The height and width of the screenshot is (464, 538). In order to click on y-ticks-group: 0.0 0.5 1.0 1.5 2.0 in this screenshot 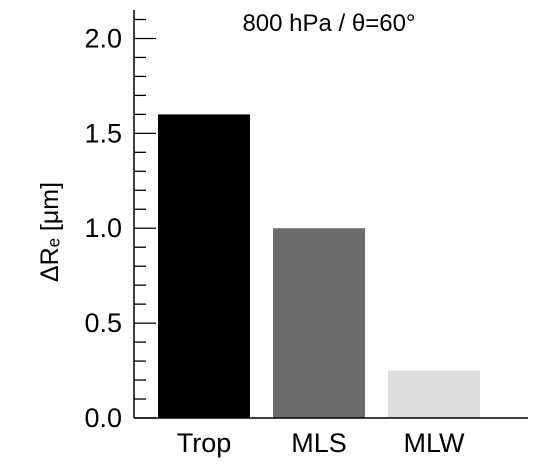, I will do `click(120, 225)`.